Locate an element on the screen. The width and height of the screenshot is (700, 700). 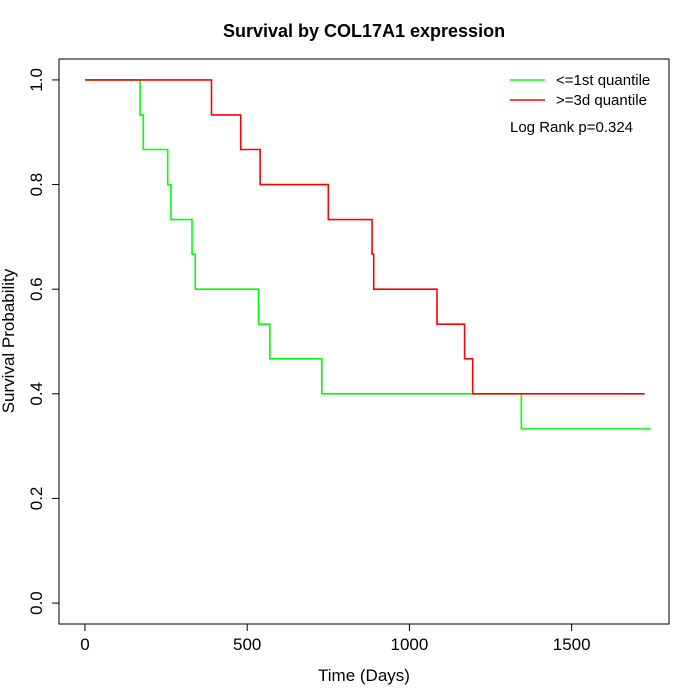
y-tick-label: 0.8 is located at coordinates (36, 185).